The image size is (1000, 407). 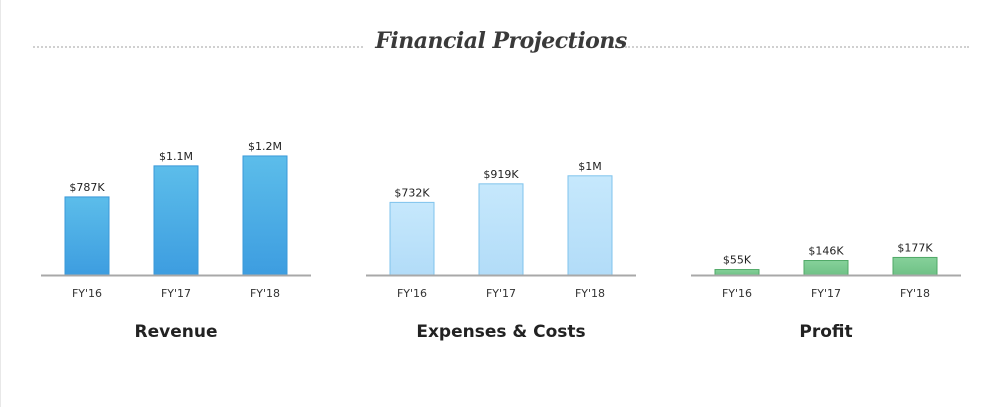 I want to click on chart-title: Expenses & Costs, so click(x=500, y=332).